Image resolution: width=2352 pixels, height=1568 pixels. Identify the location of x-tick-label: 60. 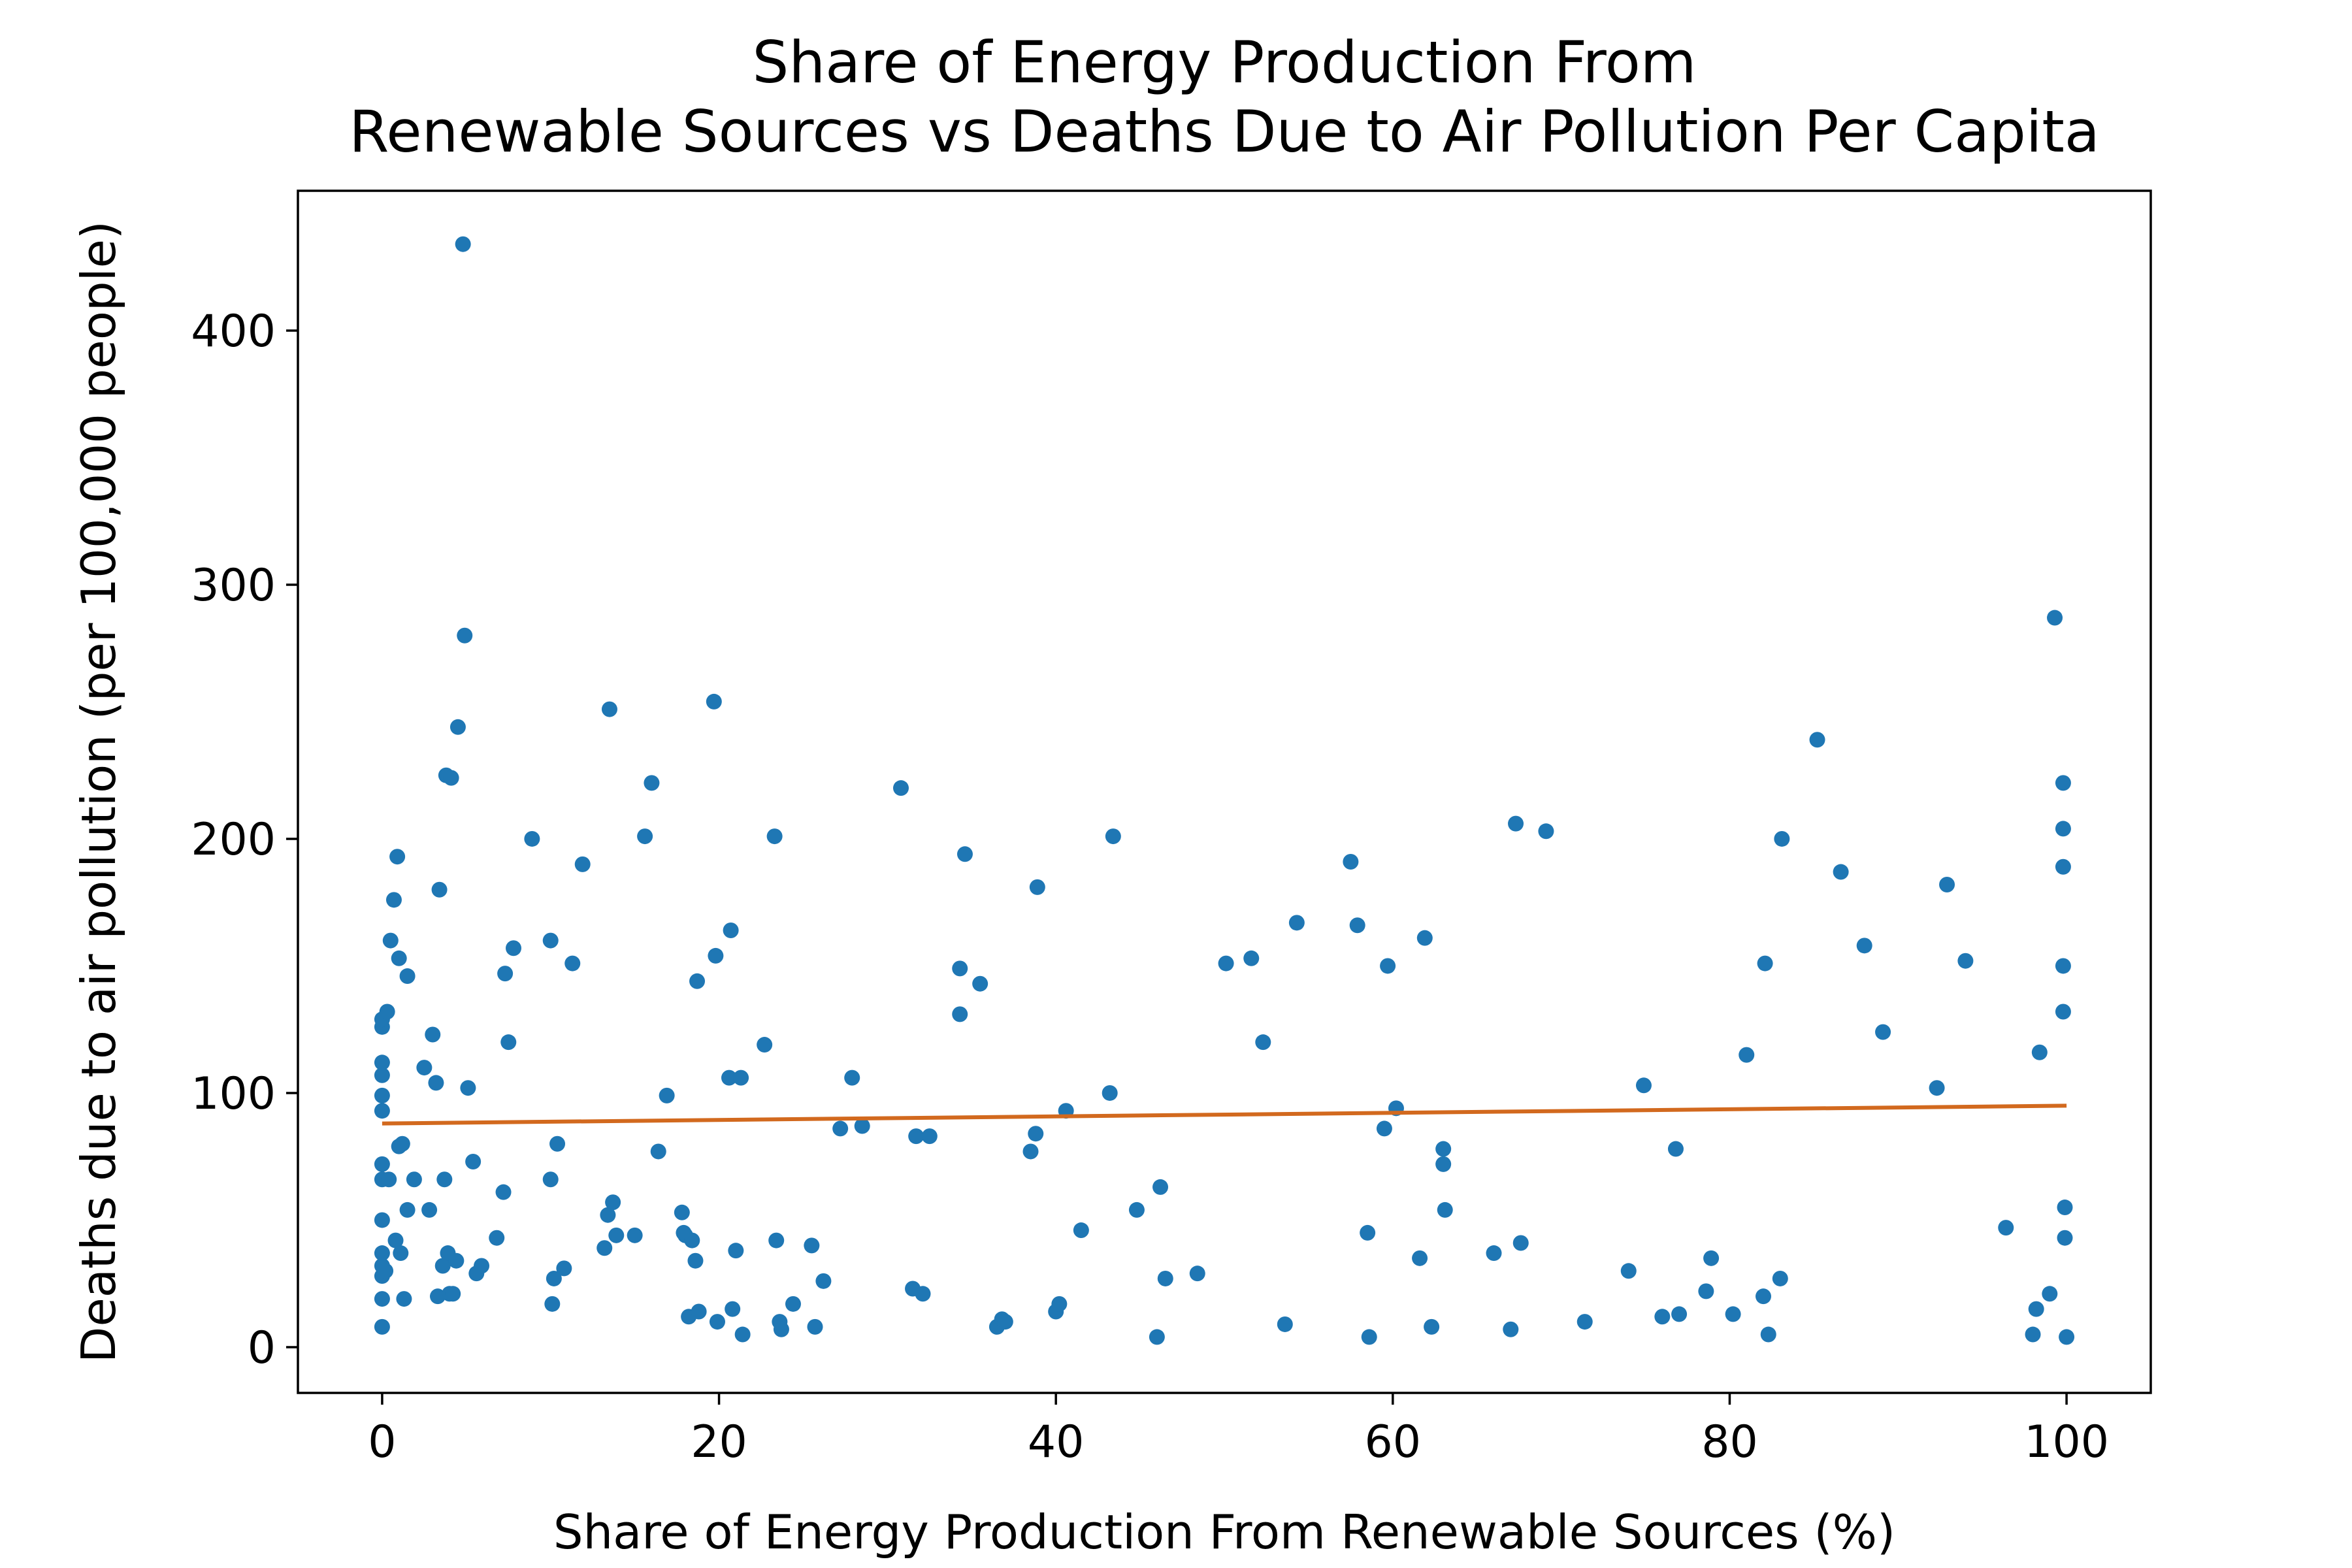
(1393, 1442).